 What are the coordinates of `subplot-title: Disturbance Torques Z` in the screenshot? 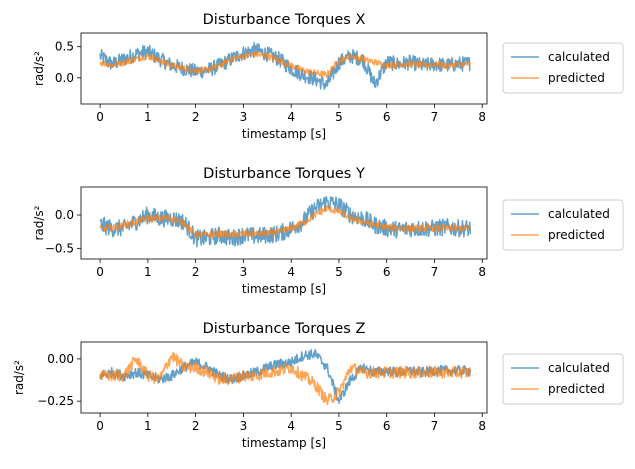 It's located at (284, 329).